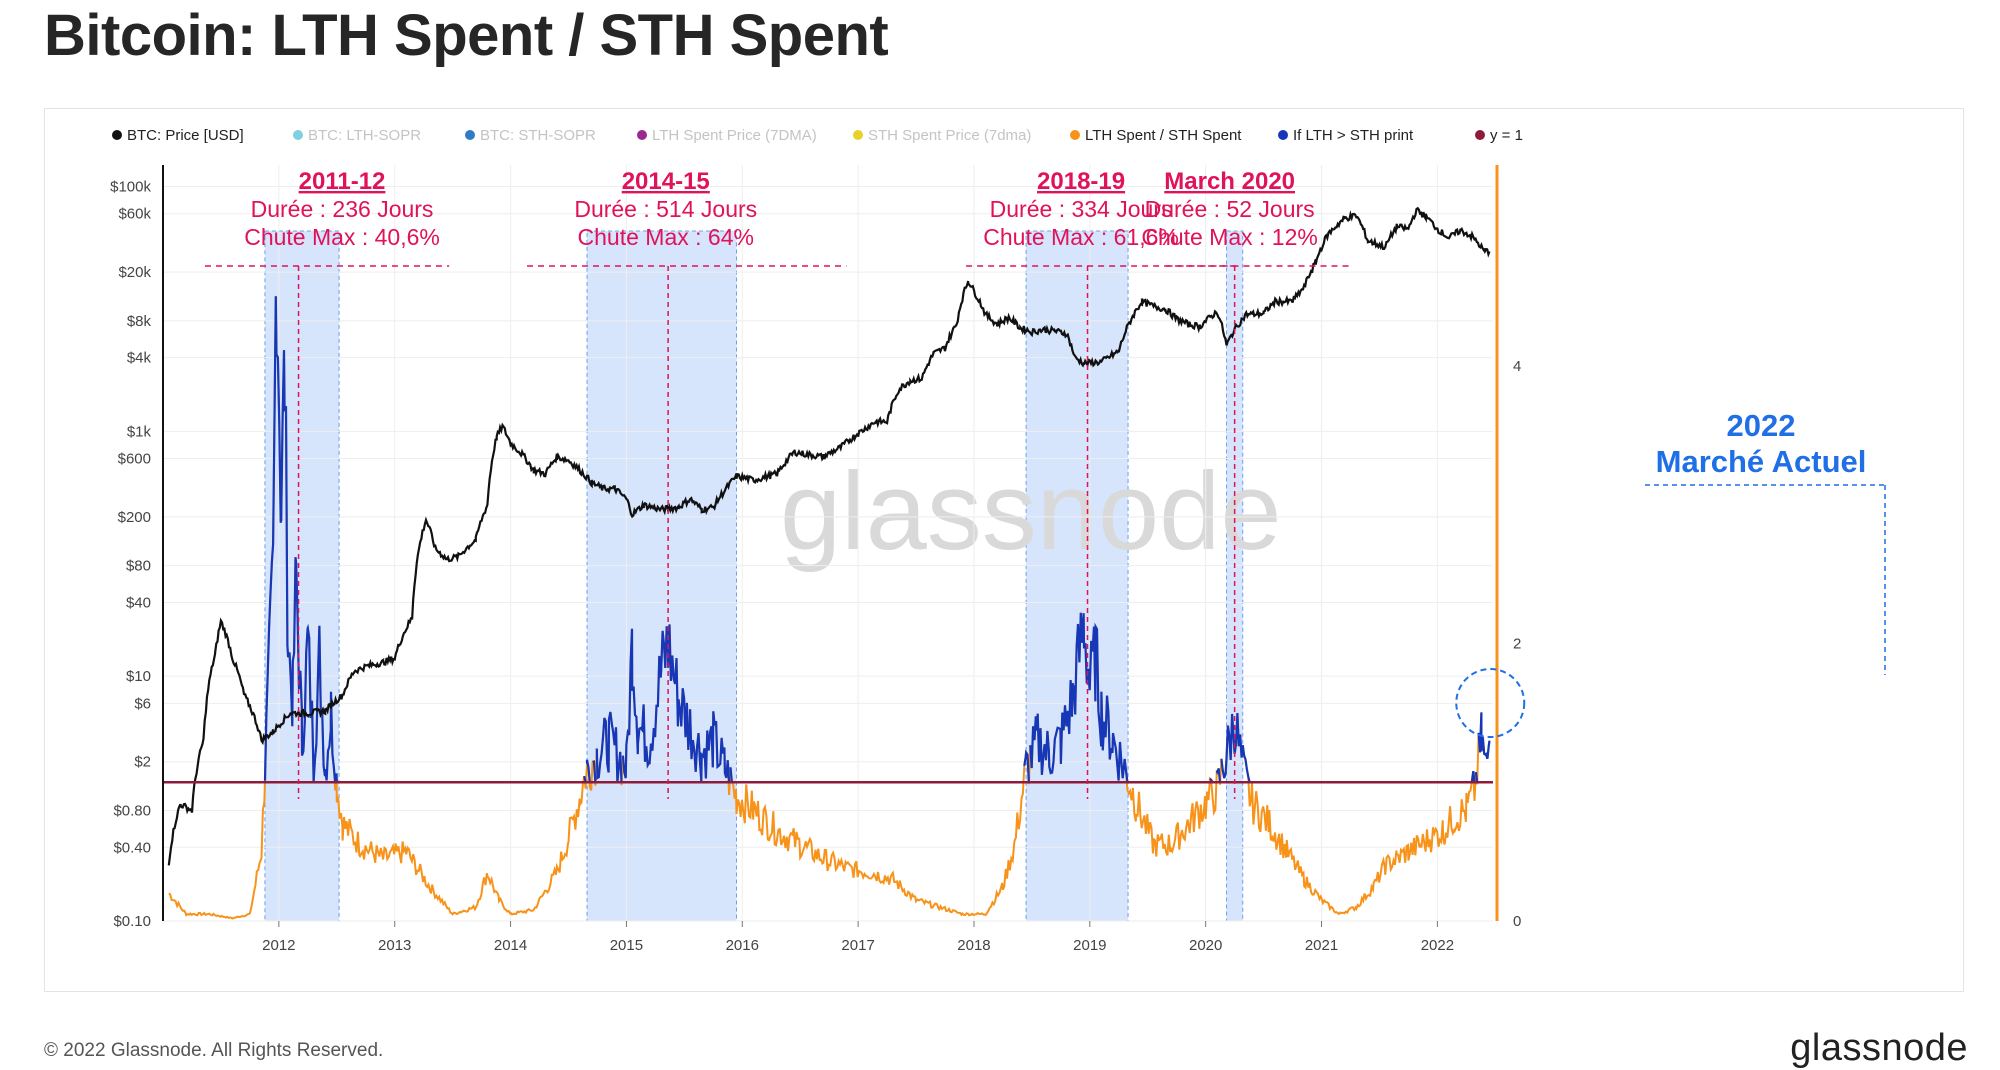 This screenshot has width=2000, height=1070. Describe the element at coordinates (1353, 135) in the screenshot. I see `legend-item-label: If LTH > STH print` at that location.